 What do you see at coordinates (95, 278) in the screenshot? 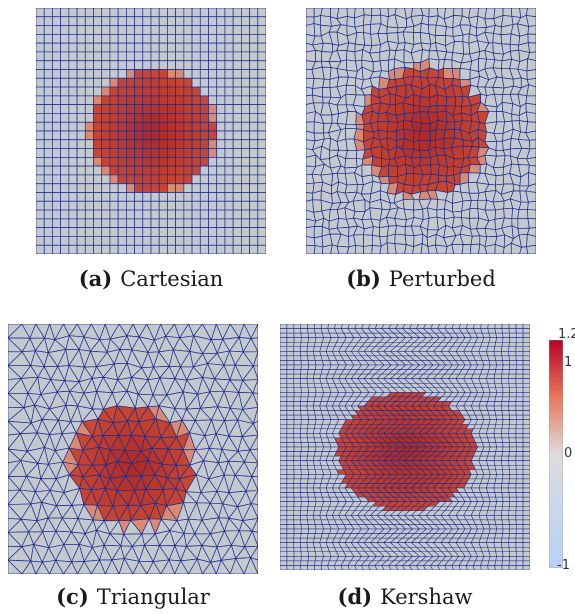
I see `caption-tag-a: (a)` at bounding box center [95, 278].